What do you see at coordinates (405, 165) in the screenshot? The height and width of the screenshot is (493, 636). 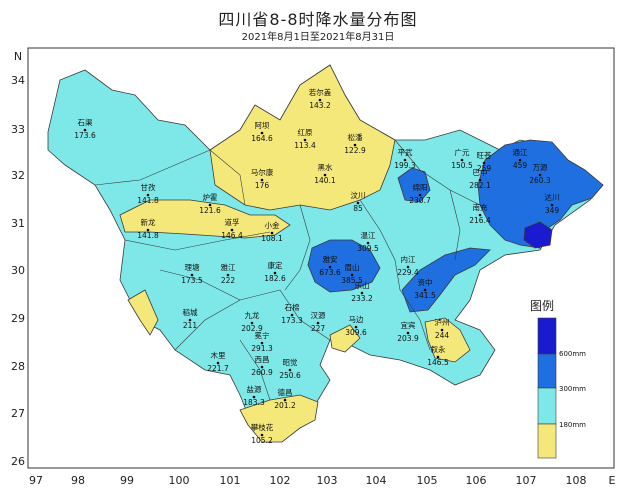 I see `station-value: 199.3` at bounding box center [405, 165].